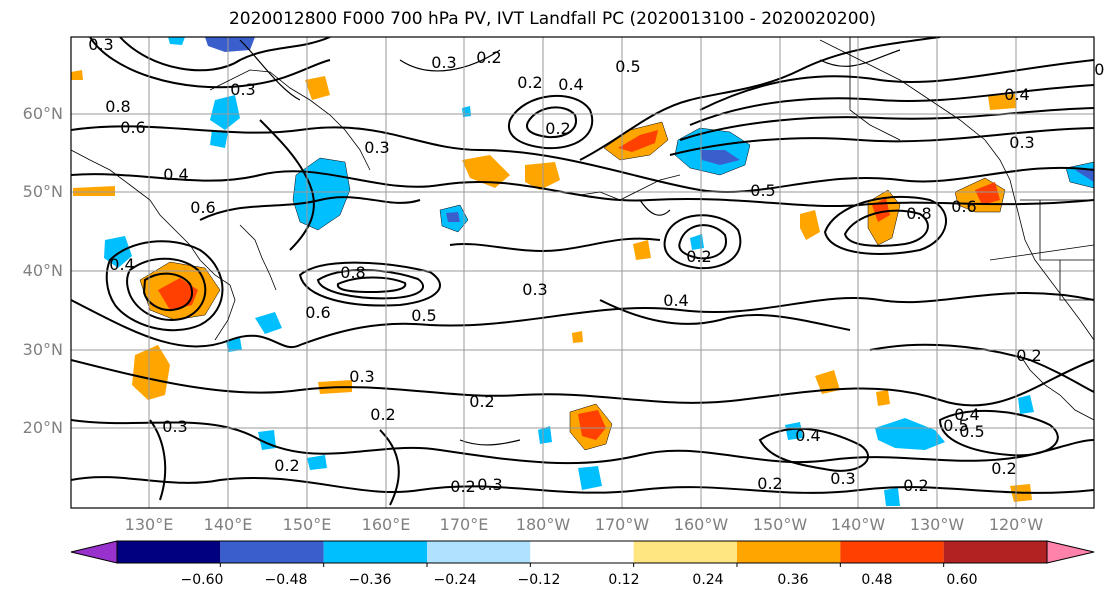  Describe the element at coordinates (370, 580) in the screenshot. I see `colorbar-tick-label: −0.36` at that location.